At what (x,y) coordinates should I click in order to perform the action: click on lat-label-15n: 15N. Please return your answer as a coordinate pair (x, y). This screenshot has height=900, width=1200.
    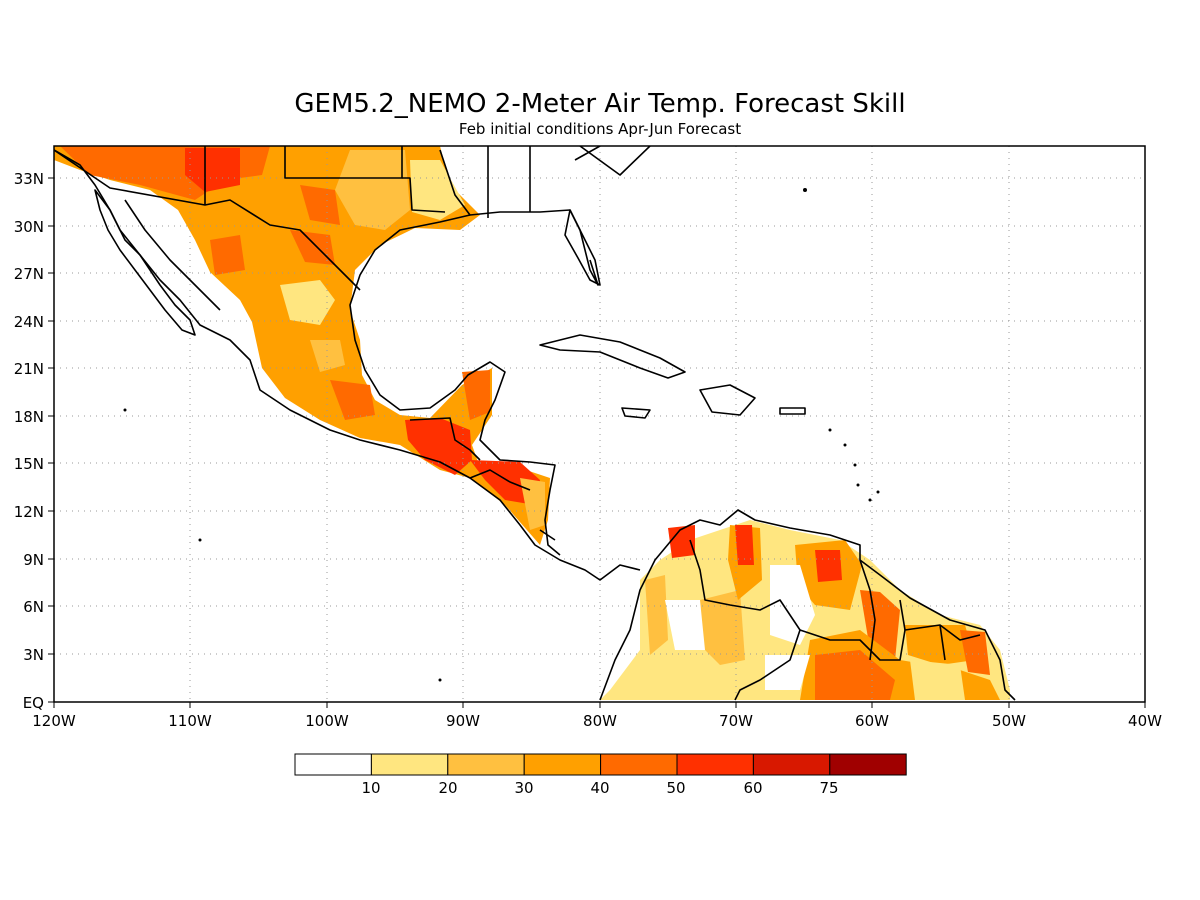
    Looking at the image, I should click on (29, 464).